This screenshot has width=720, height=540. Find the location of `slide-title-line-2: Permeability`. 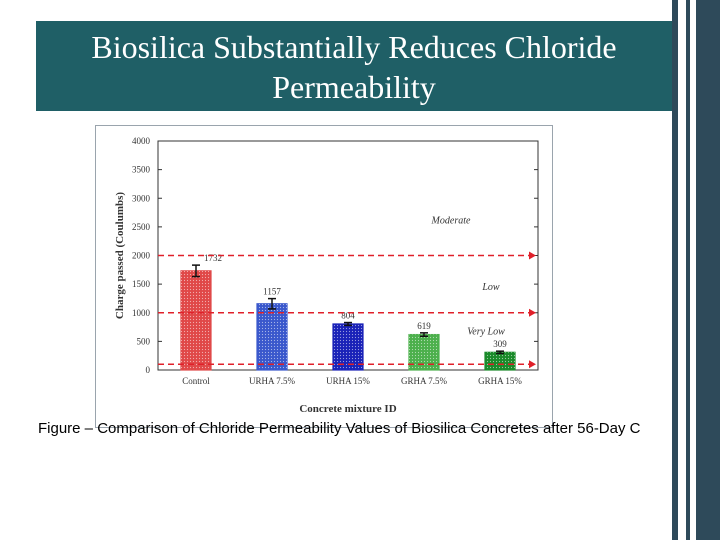

slide-title-line-2: Permeability is located at coordinates (354, 87).